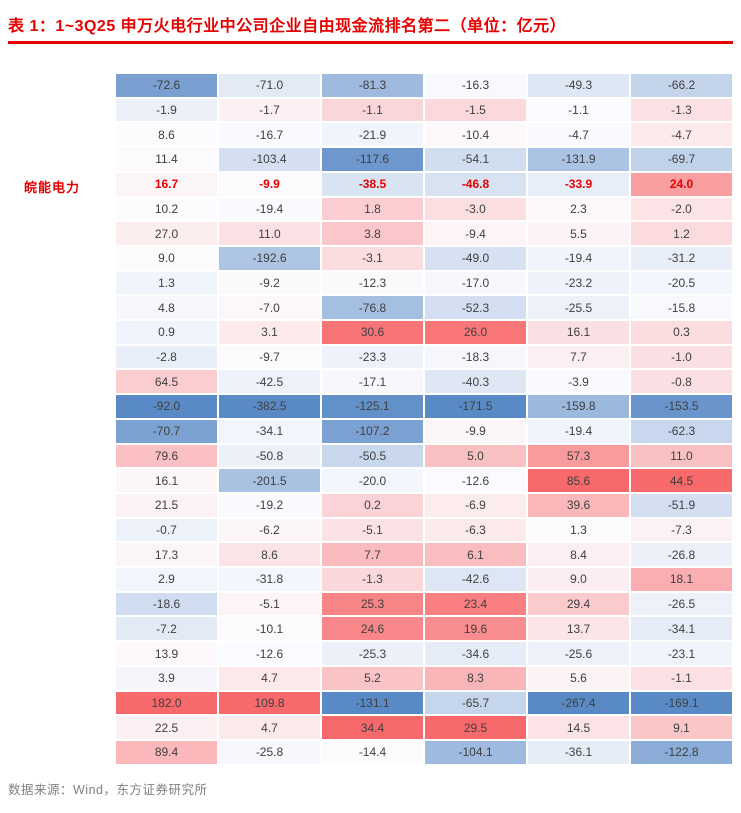 The image size is (741, 813). Describe the element at coordinates (166, 406) in the screenshot. I see `heatmap-cell: -92.0` at that location.